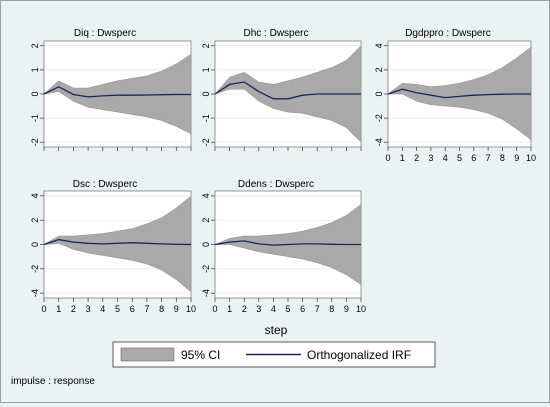 The image size is (550, 407). What do you see at coordinates (275, 33) in the screenshot?
I see `panel-title: Dhc : Dwsperc` at bounding box center [275, 33].